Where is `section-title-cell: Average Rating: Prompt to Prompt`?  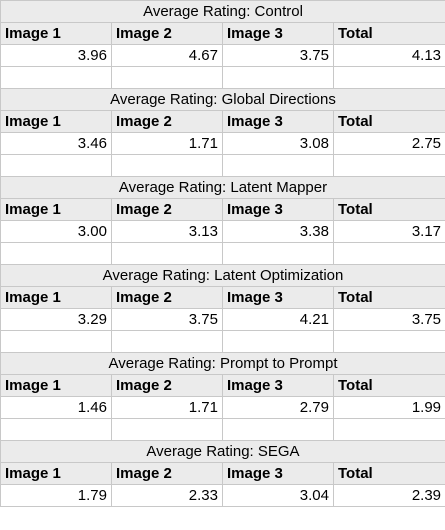 section-title-cell: Average Rating: Prompt to Prompt is located at coordinates (222, 363).